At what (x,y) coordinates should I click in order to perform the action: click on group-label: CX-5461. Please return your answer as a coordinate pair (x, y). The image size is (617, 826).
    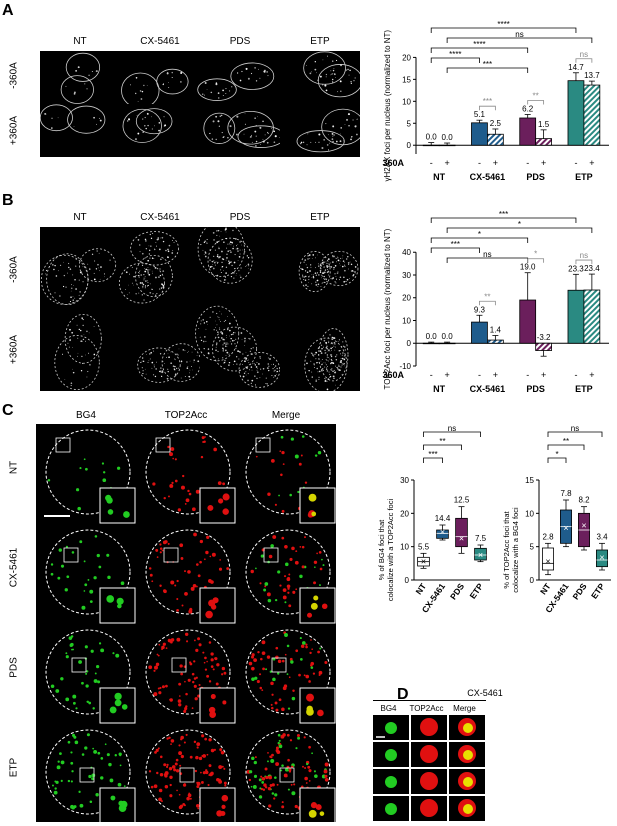
    Looking at the image, I should click on (488, 177).